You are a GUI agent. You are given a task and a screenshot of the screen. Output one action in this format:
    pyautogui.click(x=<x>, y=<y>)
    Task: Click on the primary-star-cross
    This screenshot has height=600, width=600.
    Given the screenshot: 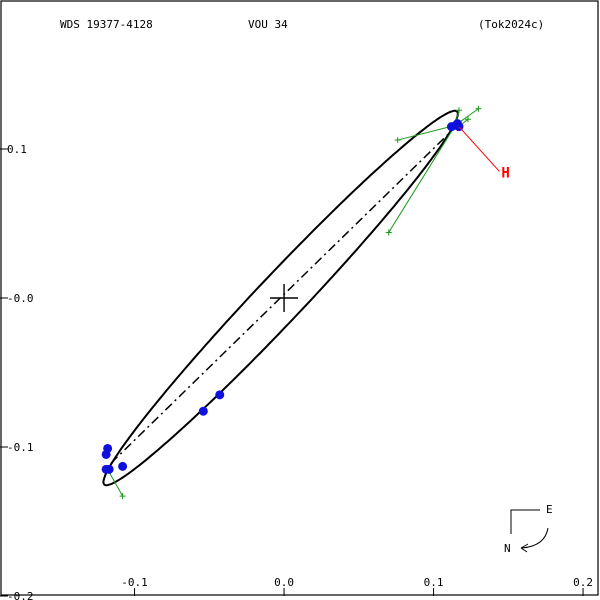 What is the action you would take?
    pyautogui.click(x=284, y=298)
    